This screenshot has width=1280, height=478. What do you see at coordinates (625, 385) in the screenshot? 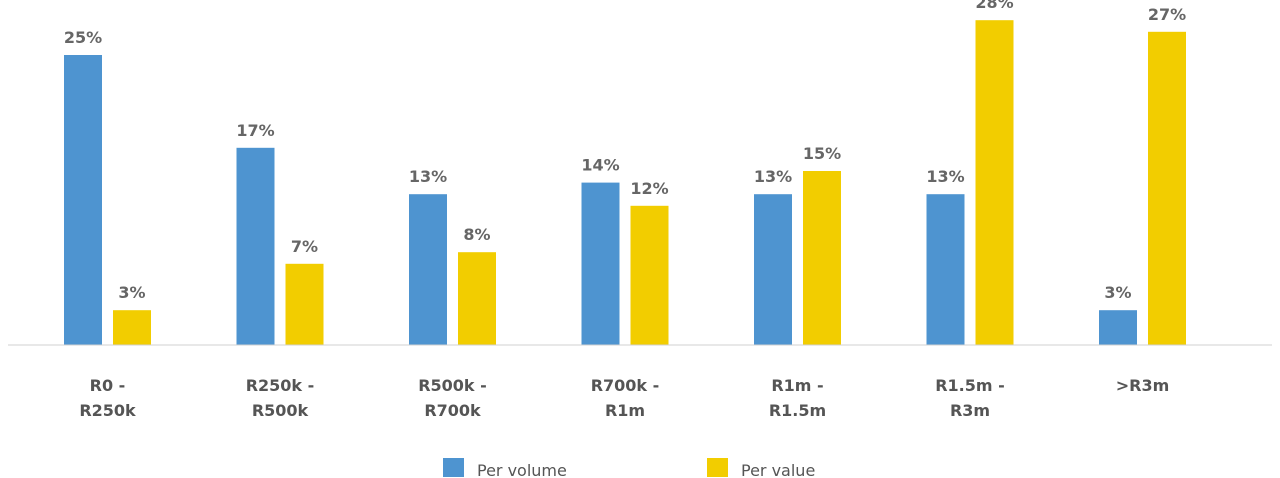
I see `category-label-3-line-0: R700k -` at bounding box center [625, 385].